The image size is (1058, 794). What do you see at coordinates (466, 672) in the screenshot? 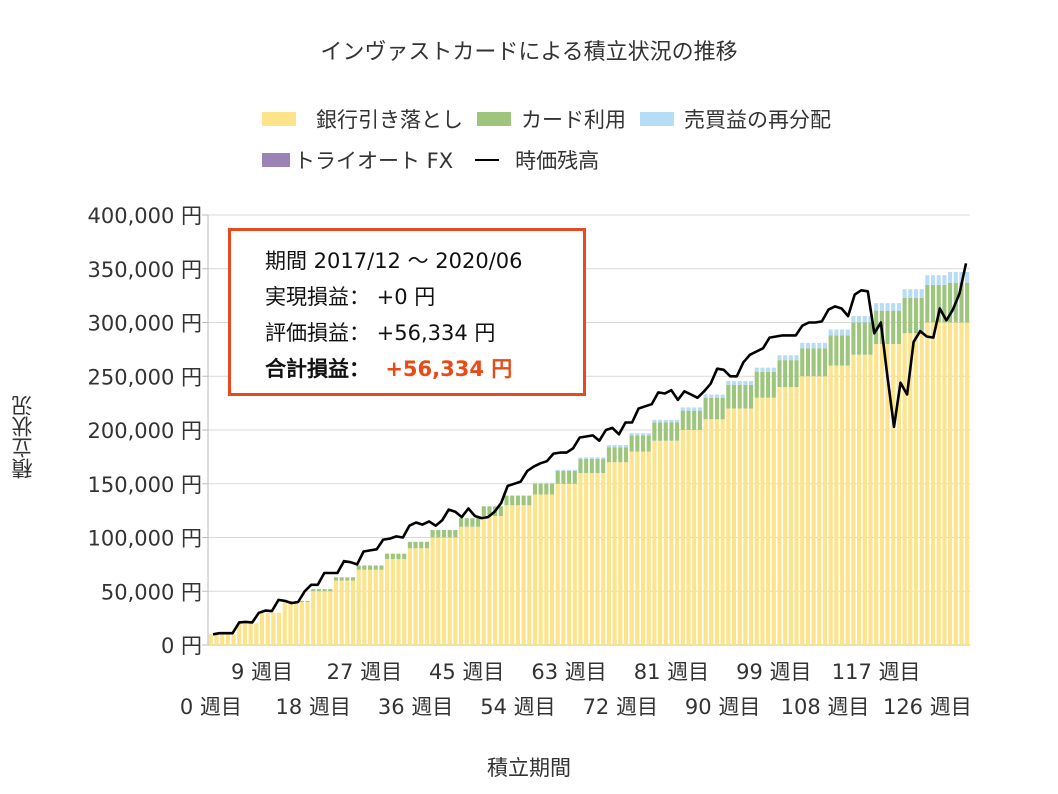
I see `x-tick-label-upper: 45 週目` at bounding box center [466, 672].